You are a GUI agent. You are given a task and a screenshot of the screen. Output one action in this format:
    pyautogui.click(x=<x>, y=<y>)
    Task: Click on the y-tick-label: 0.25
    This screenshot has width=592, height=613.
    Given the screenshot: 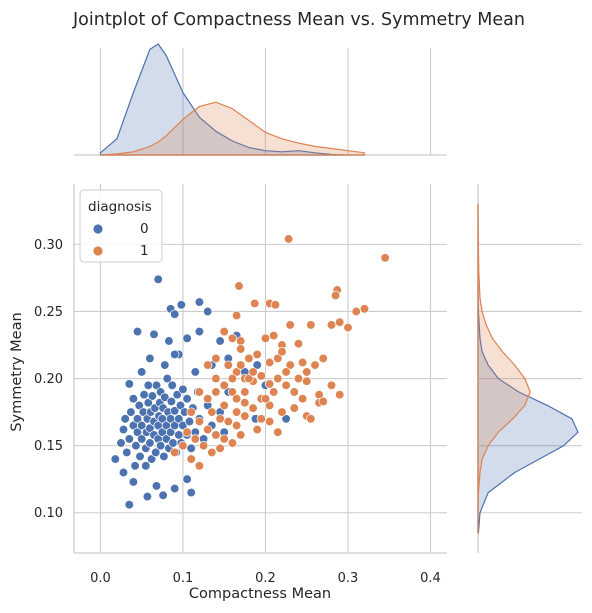 What is the action you would take?
    pyautogui.click(x=48, y=312)
    